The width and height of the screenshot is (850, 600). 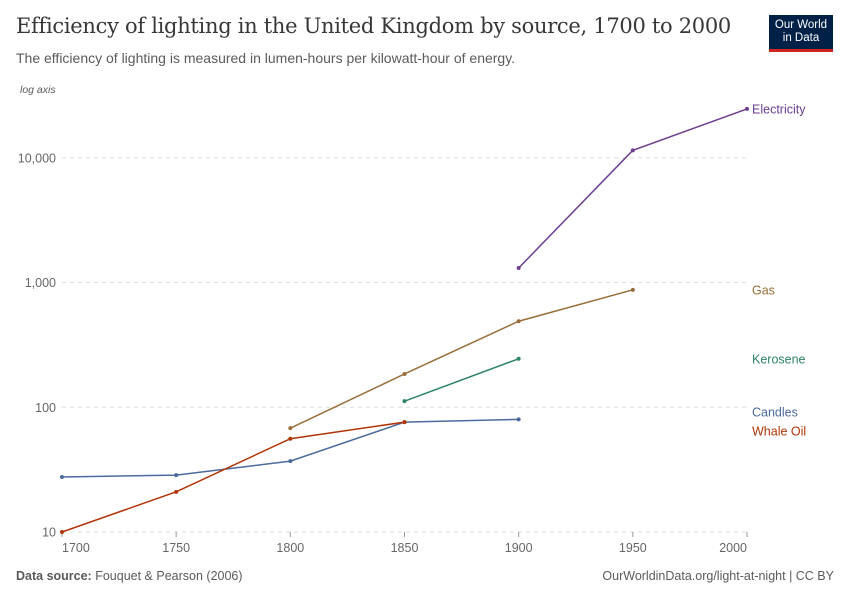 I want to click on x-tick-label: 2000, so click(x=733, y=548).